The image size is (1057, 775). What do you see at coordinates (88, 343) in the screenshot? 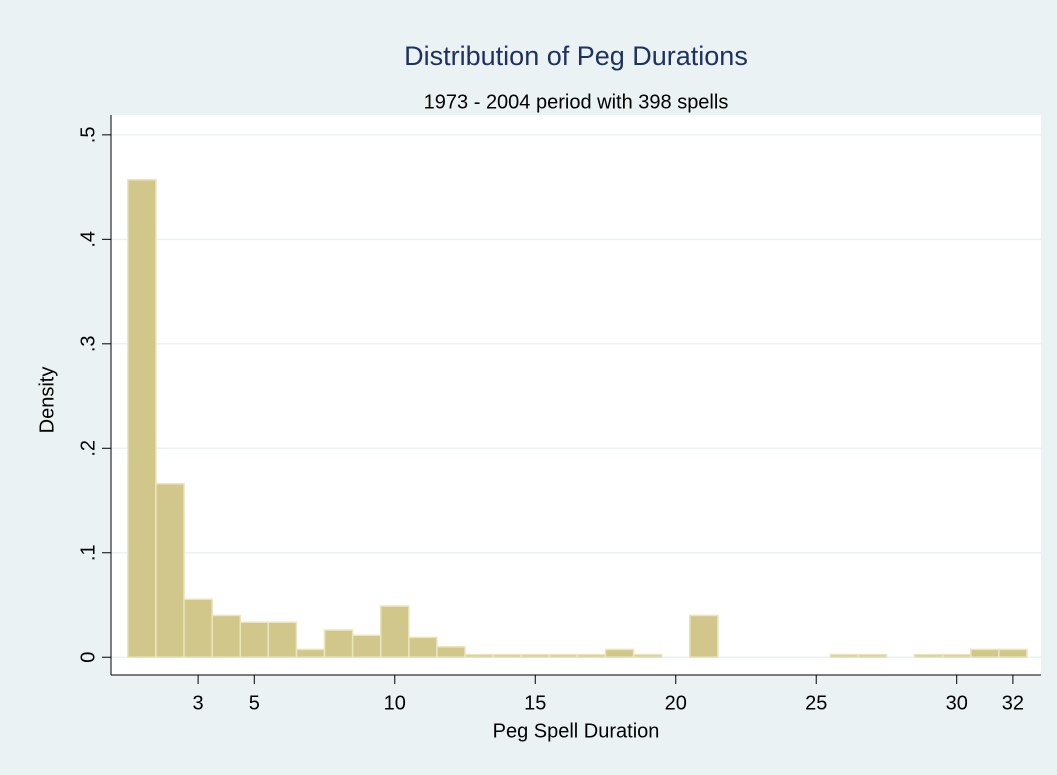
I see `y-tick-label: .3` at bounding box center [88, 343].